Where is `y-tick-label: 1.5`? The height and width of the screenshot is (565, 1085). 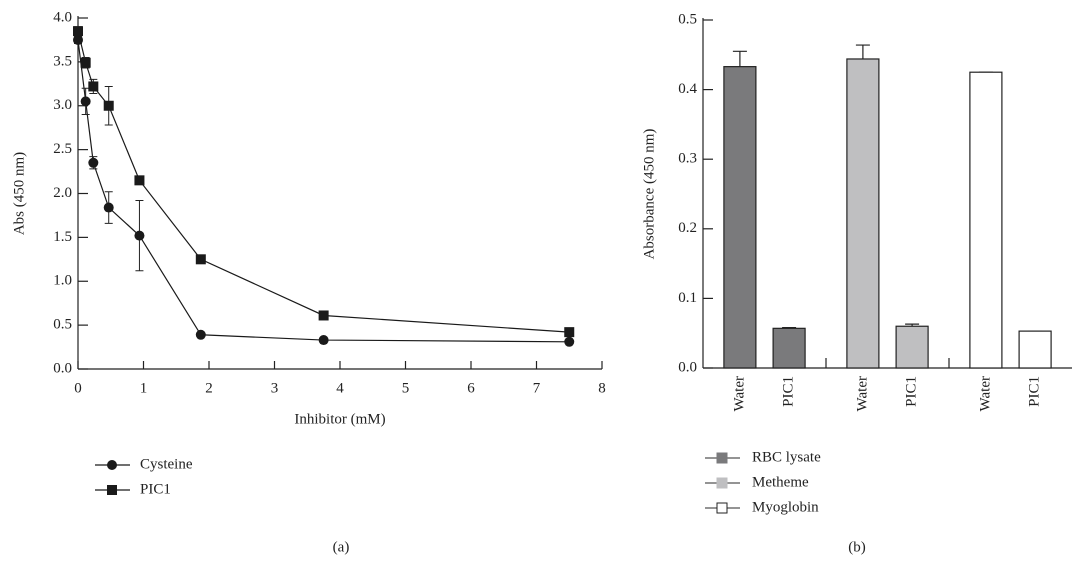 y-tick-label: 1.5 is located at coordinates (62, 237).